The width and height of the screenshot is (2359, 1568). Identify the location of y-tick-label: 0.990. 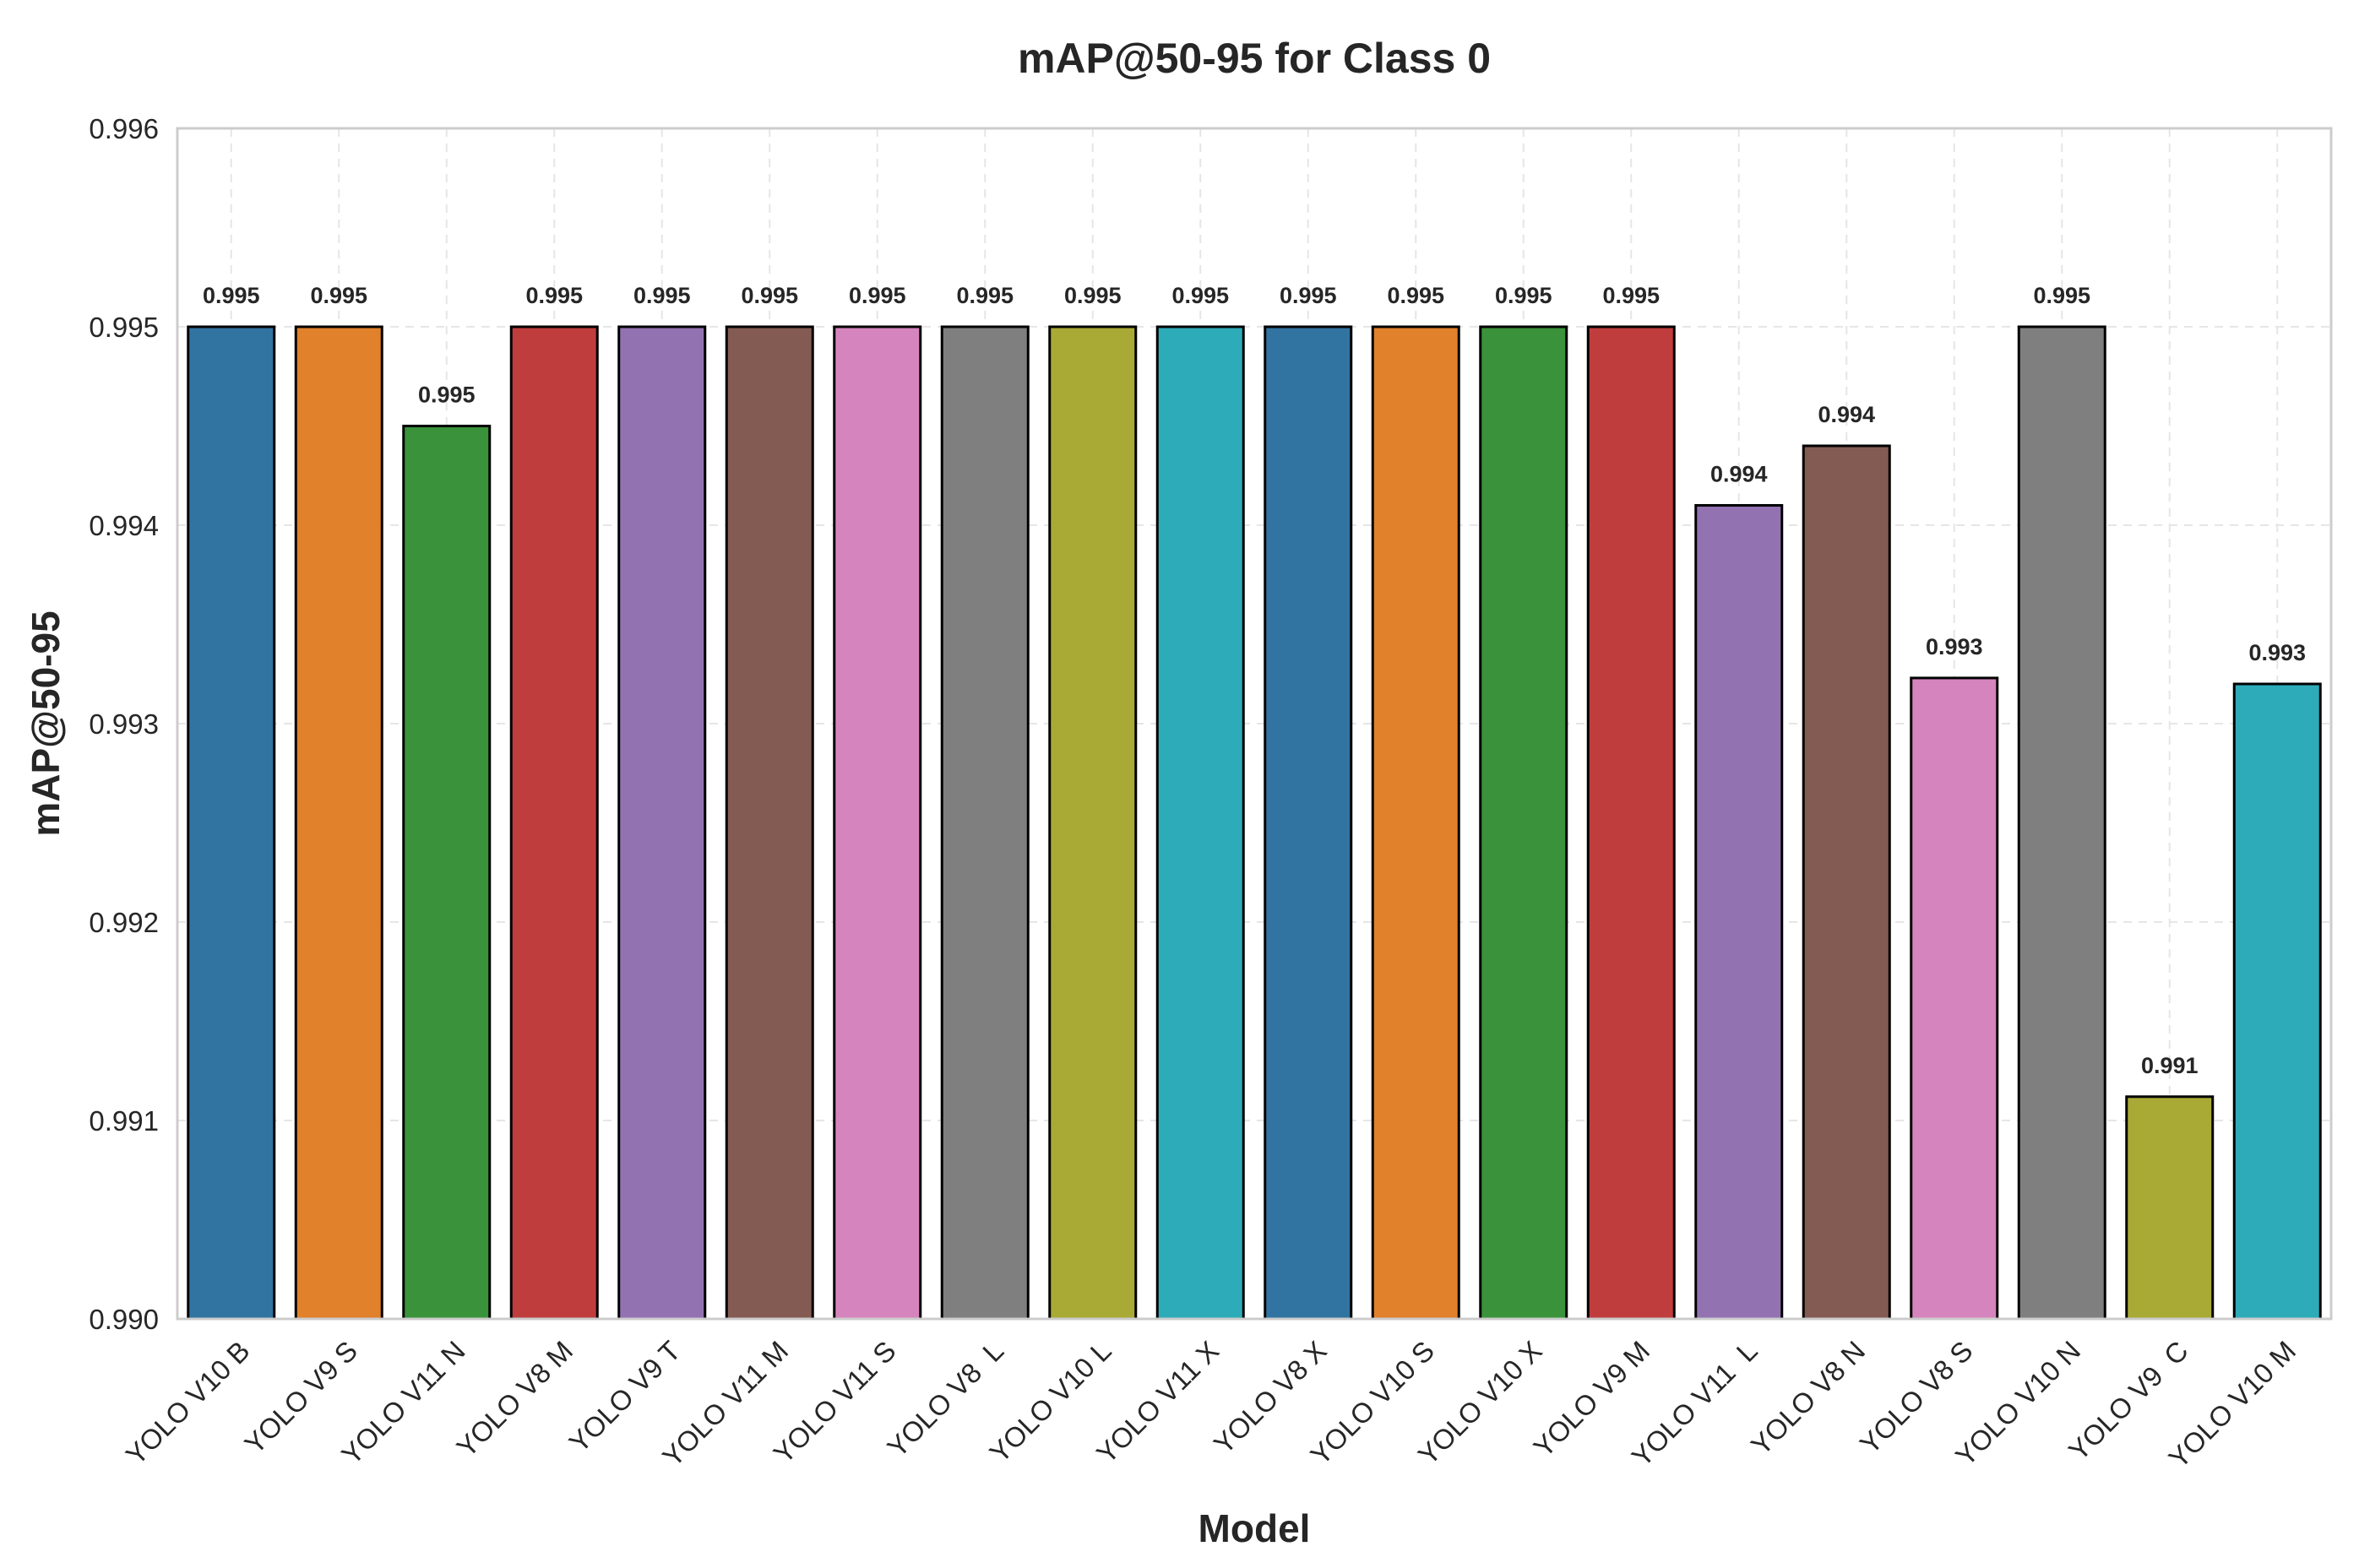
(124, 1319).